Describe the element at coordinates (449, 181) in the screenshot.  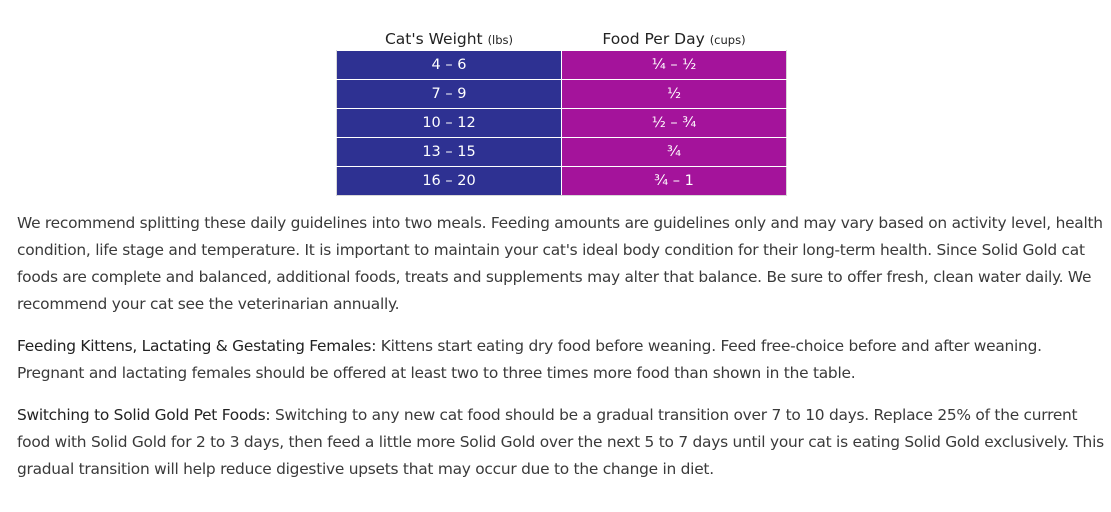
I see `weight-cell: 16 – 20` at that location.